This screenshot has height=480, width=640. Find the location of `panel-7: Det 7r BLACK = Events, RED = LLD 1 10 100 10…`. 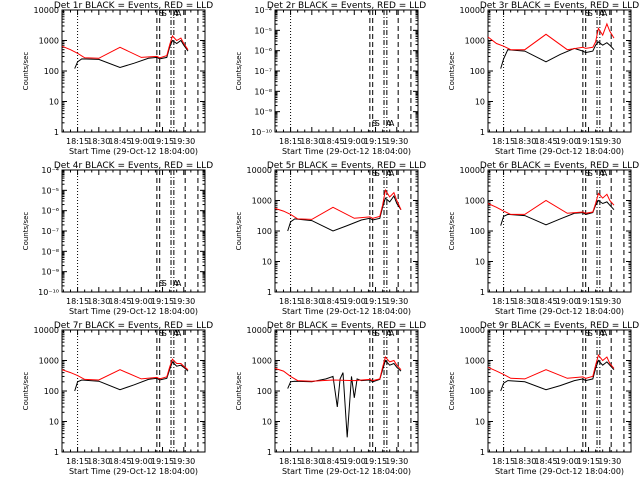

panel-7: Det 7r BLACK = Events, RED = LLD 1 10 100 10… is located at coordinates (117, 398).